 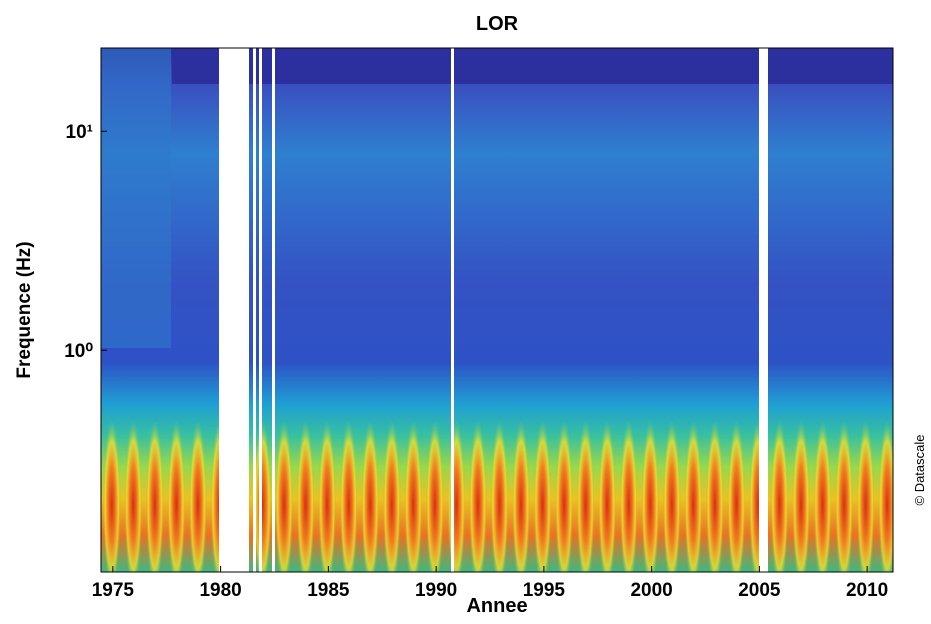 I want to click on x-tick-label: 2010, so click(x=867, y=590).